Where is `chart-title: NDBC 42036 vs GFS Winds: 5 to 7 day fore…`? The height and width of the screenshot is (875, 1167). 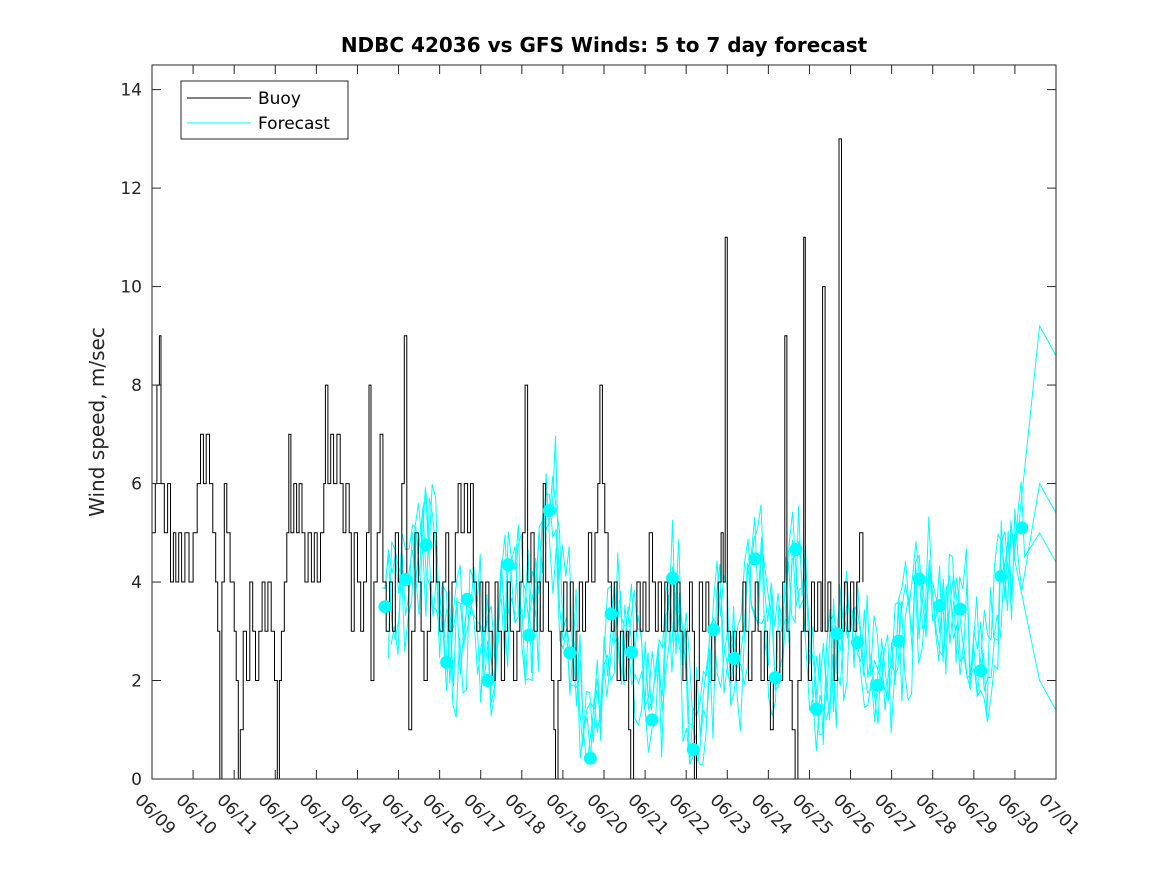 chart-title: NDBC 42036 vs GFS Winds: 5 to 7 day fore… is located at coordinates (604, 45).